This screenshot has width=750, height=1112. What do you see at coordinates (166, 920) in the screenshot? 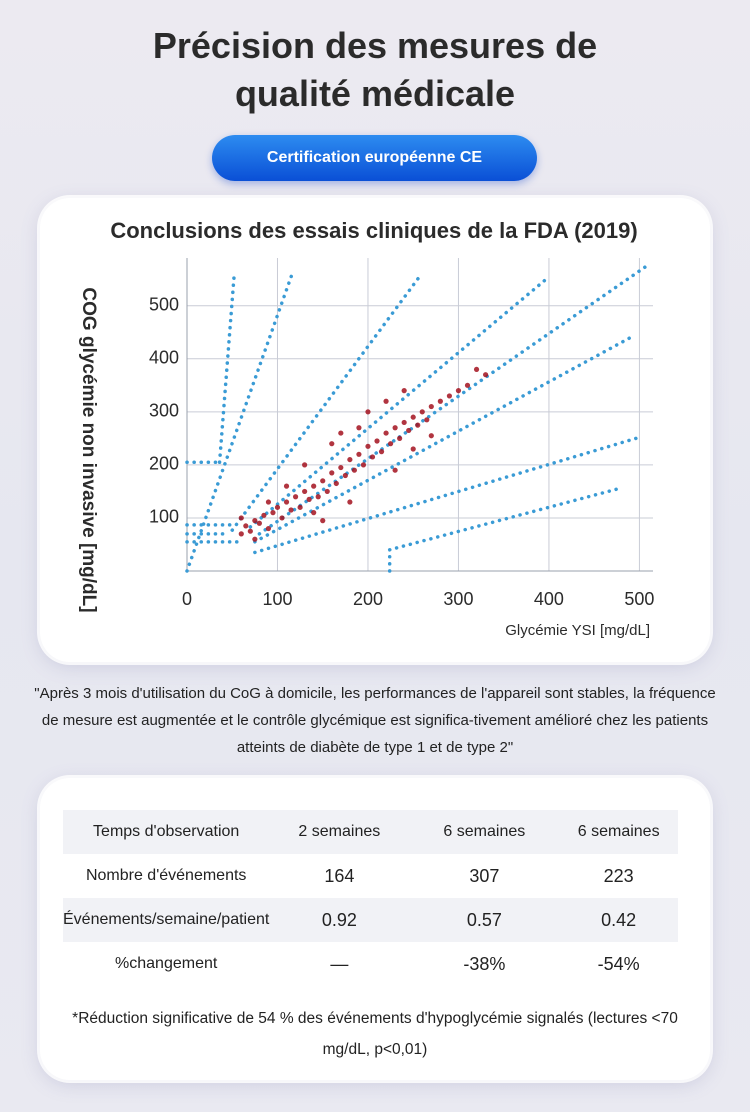
I see `row-header: Événements/semaine/patient` at bounding box center [166, 920].